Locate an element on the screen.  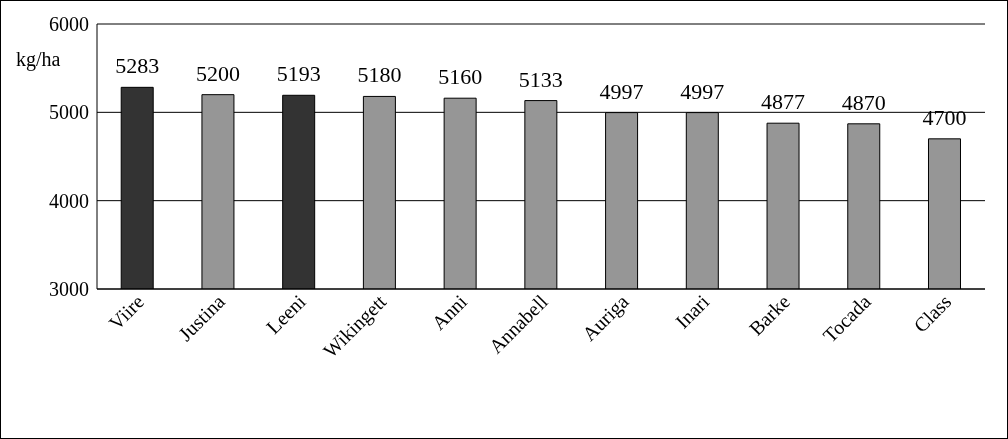
data-label: 5180 is located at coordinates (379, 75).